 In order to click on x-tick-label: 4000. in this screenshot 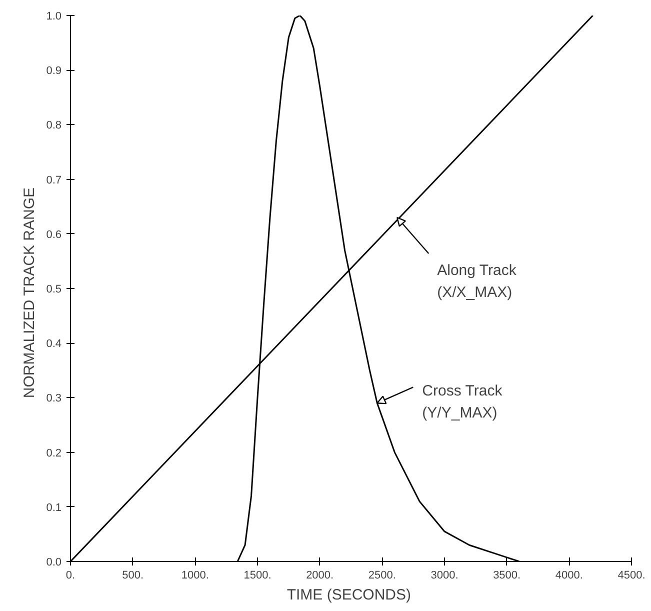, I will do `click(569, 576)`.